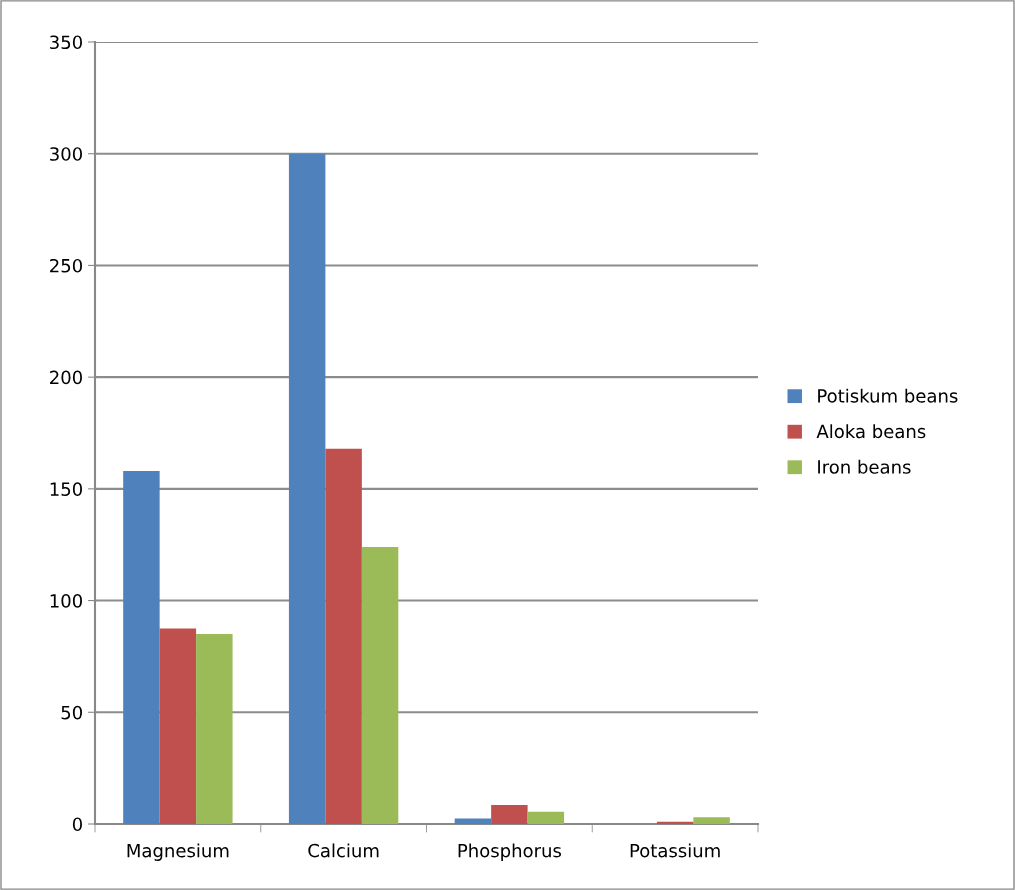 The image size is (1015, 890). What do you see at coordinates (66, 154) in the screenshot?
I see `y-tick-label: 300` at bounding box center [66, 154].